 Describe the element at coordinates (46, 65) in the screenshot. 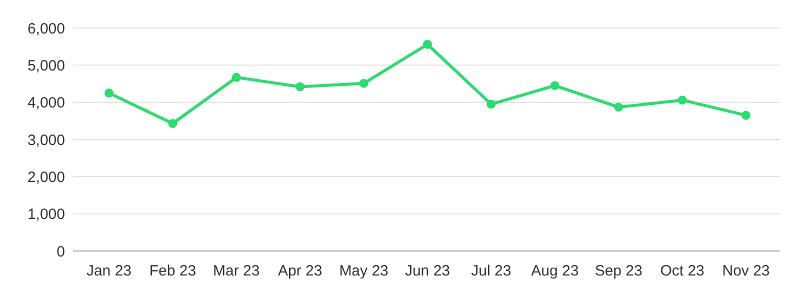

I see `y-tick-label: 5,000` at that location.